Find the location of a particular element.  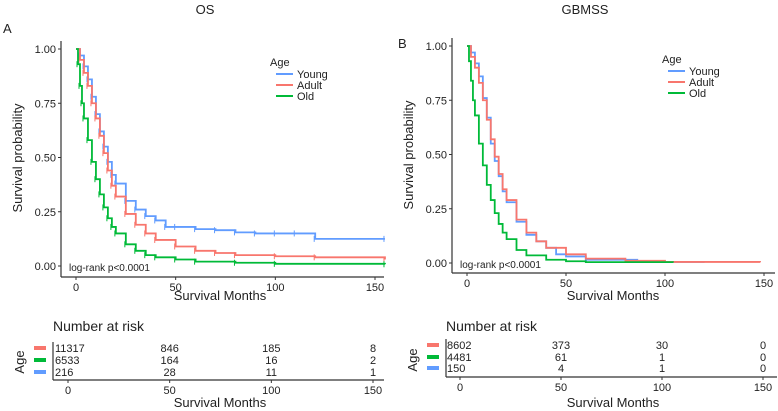

risk-count: 28 is located at coordinates (170, 373).